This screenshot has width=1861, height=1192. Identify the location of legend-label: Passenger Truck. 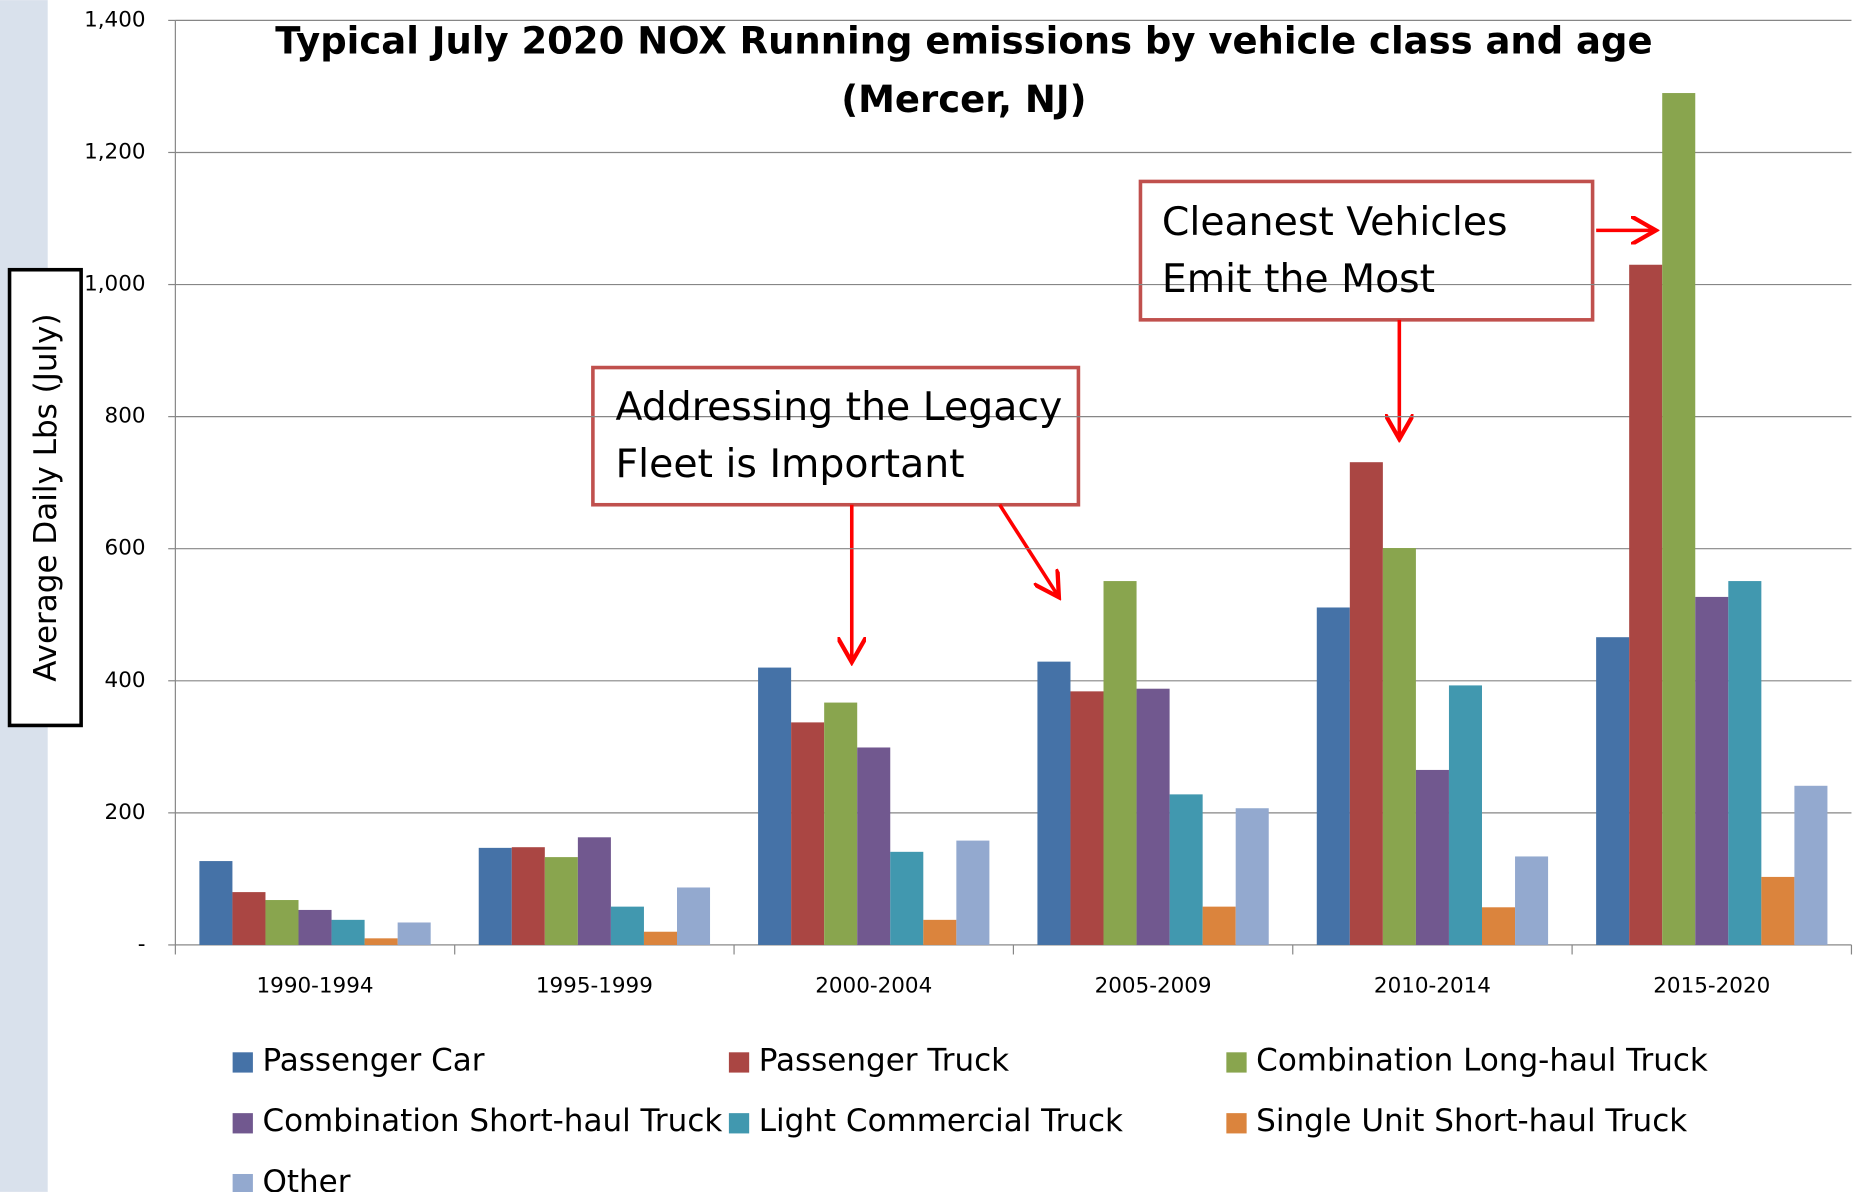
(884, 1060).